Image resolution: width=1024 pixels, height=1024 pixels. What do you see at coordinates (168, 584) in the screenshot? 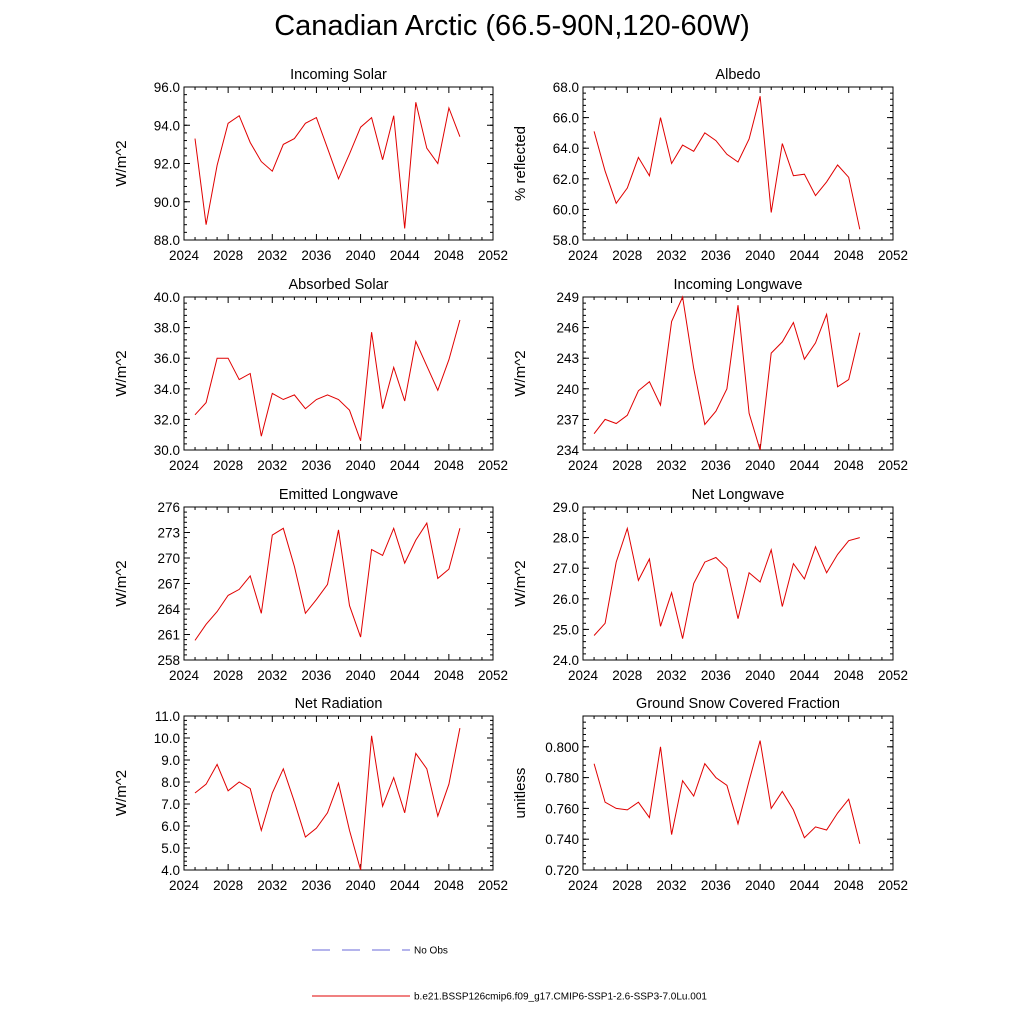
I see `y-tick-label: 267` at bounding box center [168, 584].